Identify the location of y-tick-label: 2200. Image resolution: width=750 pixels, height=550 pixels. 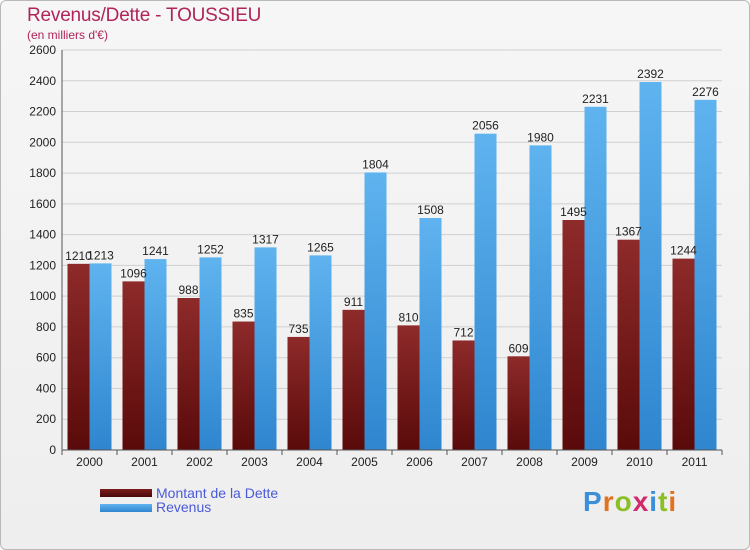
(42, 112).